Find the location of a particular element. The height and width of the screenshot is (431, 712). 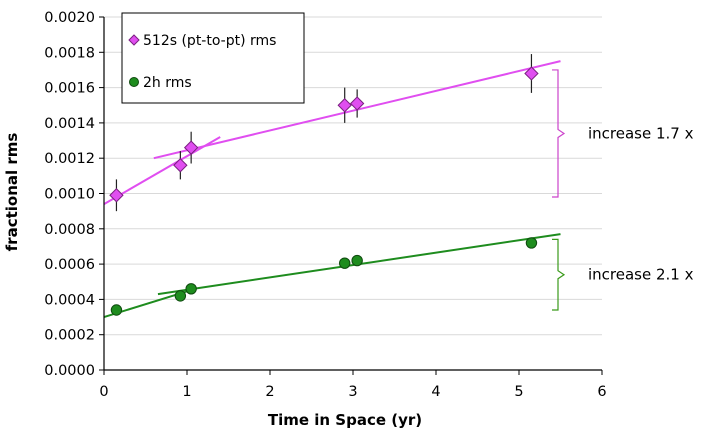

legend: 512s (pt-to-pt) rms 2h rms is located at coordinates (213, 58).